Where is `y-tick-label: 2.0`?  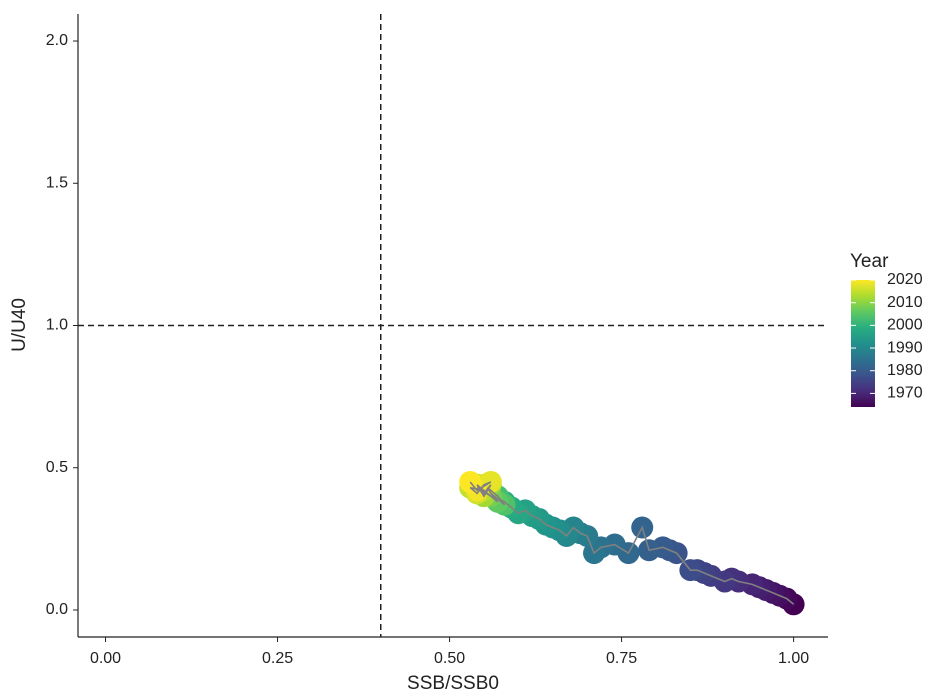
y-tick-label: 2.0 is located at coordinates (57, 40).